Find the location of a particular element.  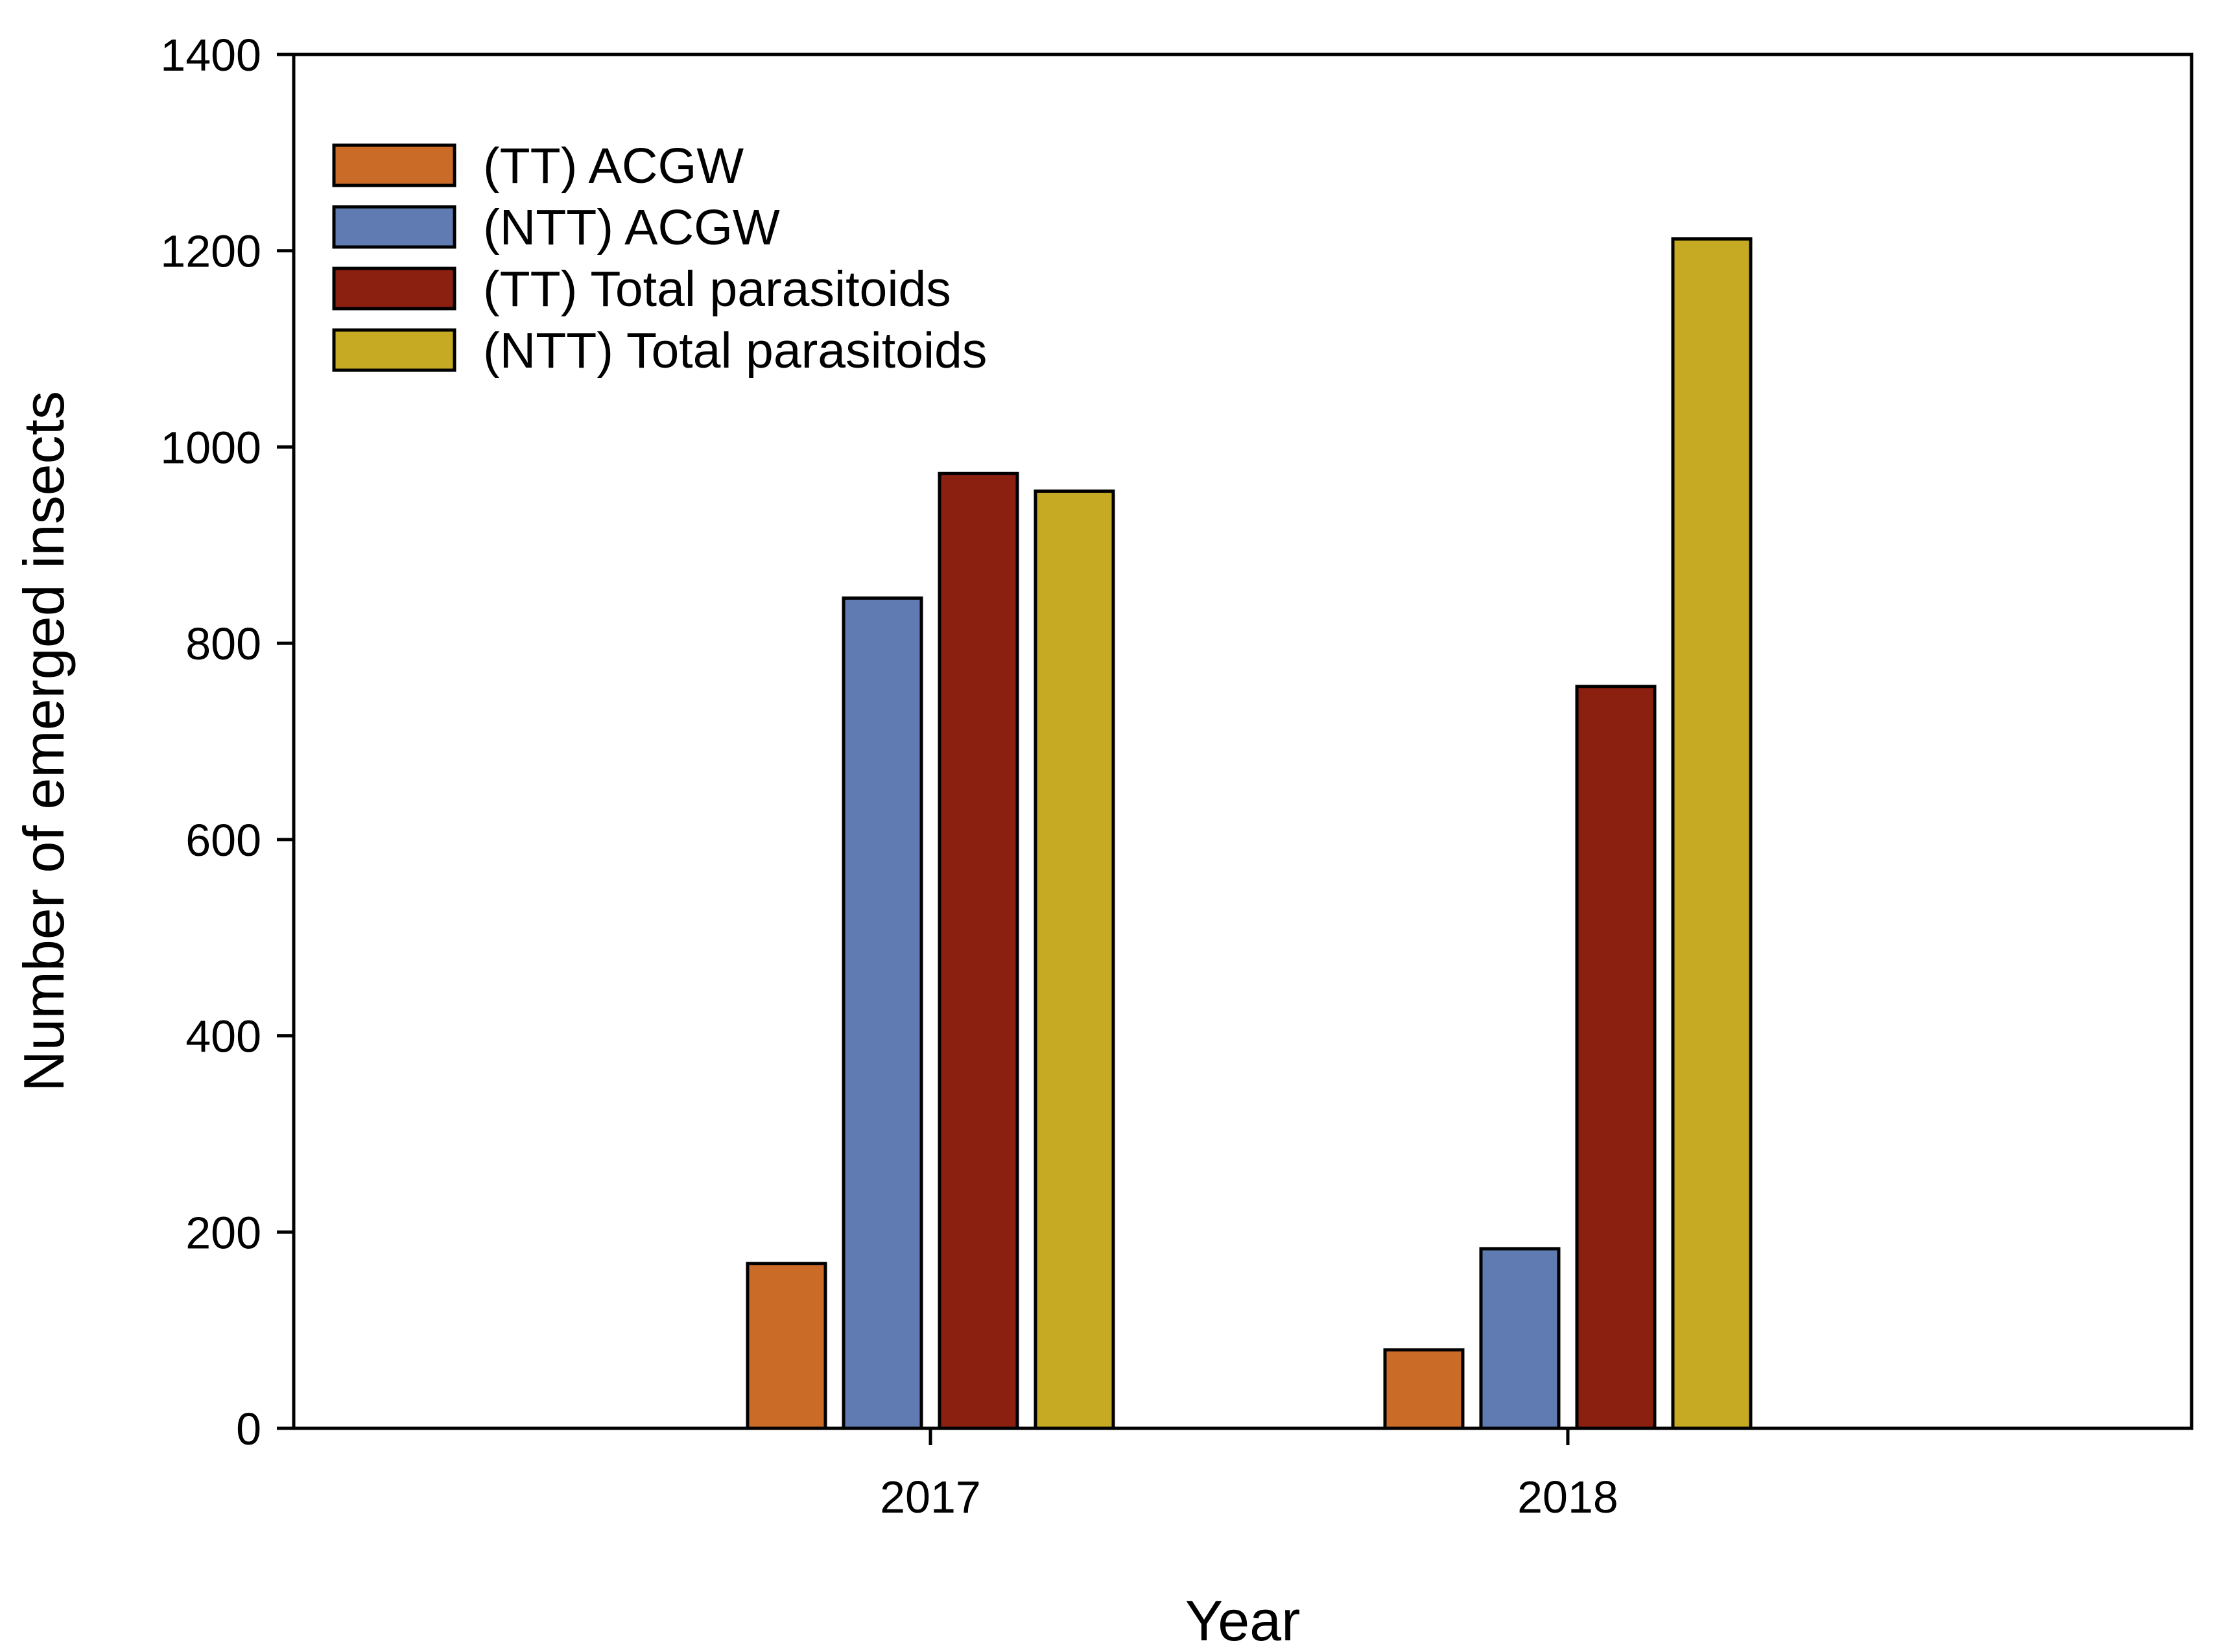

bar-ntt-total-parasitoids-2017 is located at coordinates (1074, 960).